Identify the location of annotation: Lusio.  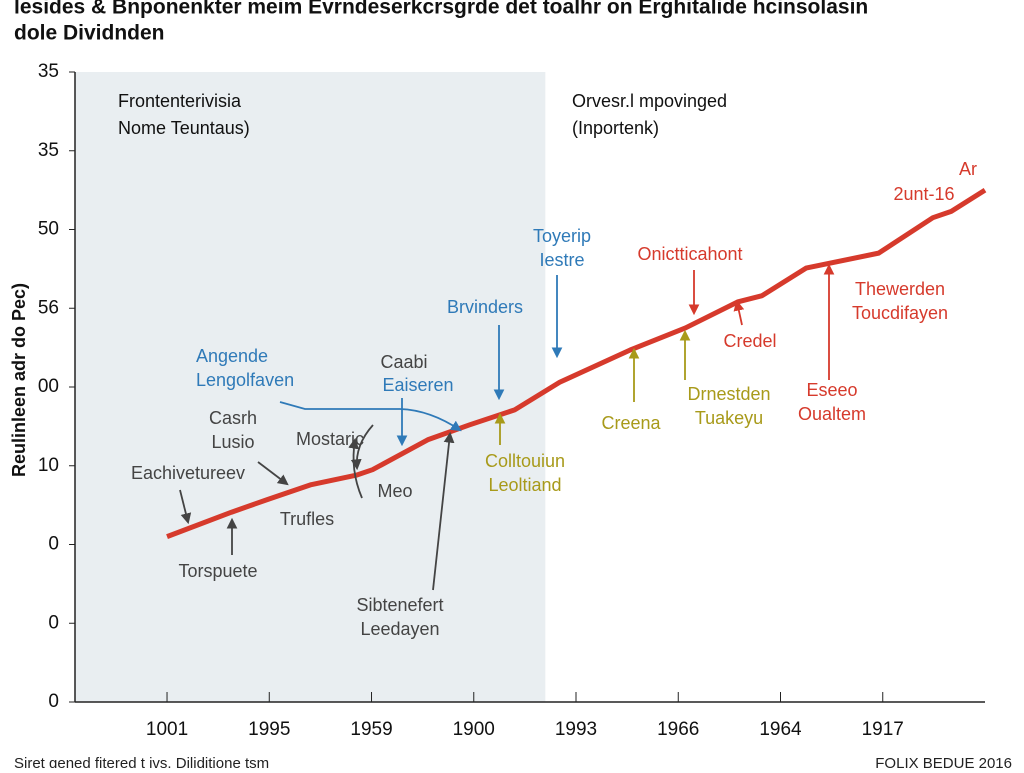
(232, 442).